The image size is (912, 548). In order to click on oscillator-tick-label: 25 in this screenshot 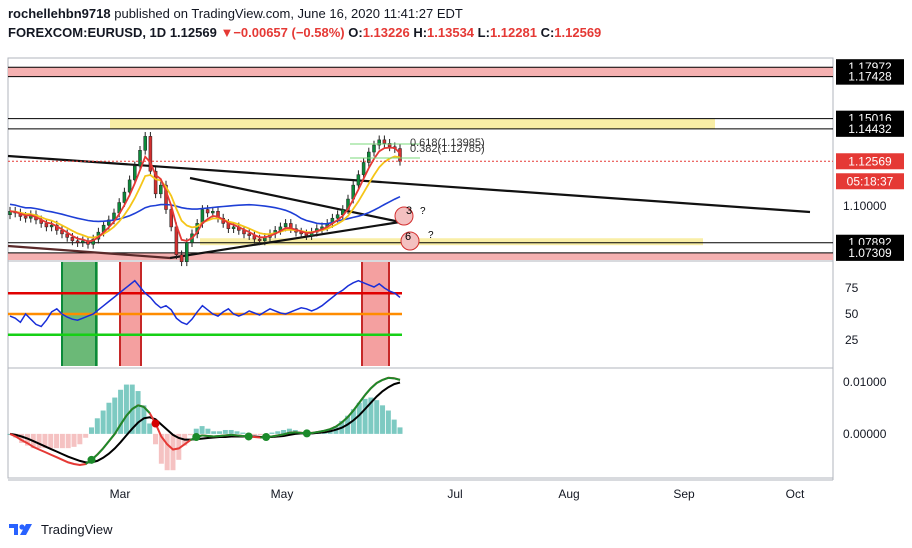, I will do `click(852, 340)`.